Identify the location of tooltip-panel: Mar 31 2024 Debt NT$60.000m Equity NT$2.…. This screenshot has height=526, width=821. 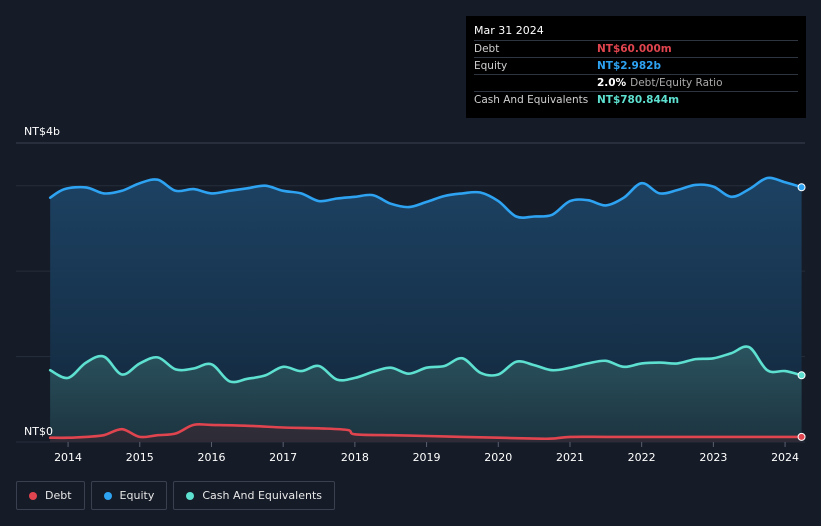
(636, 67).